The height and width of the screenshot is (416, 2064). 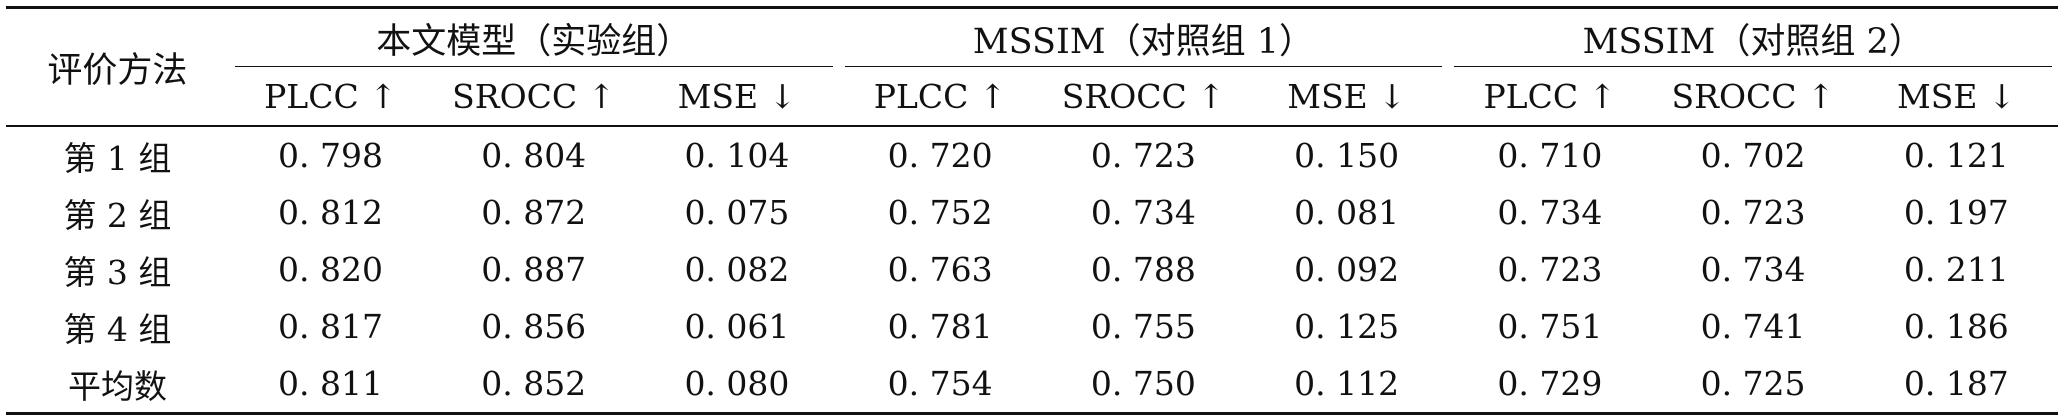 What do you see at coordinates (1143, 383) in the screenshot?
I see `table-cell: 0. 750` at bounding box center [1143, 383].